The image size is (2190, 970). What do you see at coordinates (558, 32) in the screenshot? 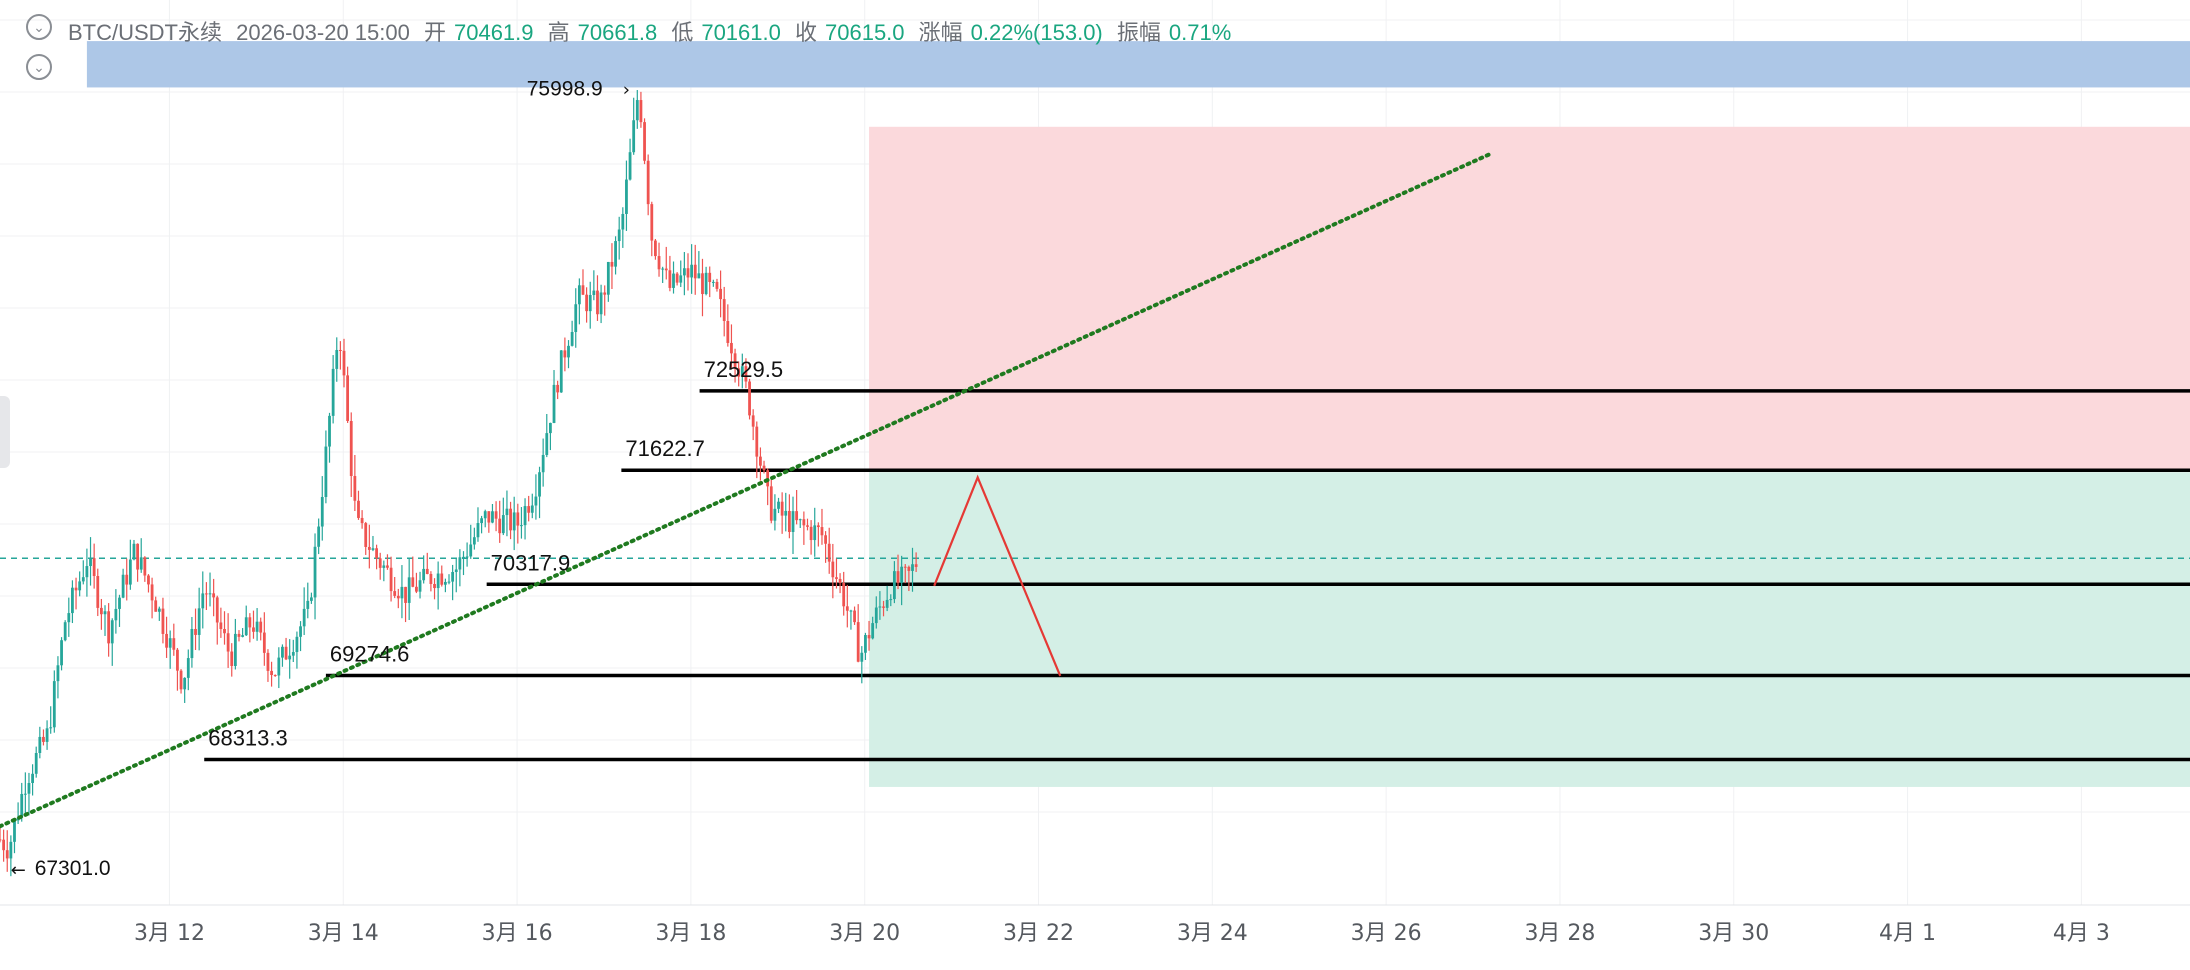
I see `high-label: 高` at bounding box center [558, 32].